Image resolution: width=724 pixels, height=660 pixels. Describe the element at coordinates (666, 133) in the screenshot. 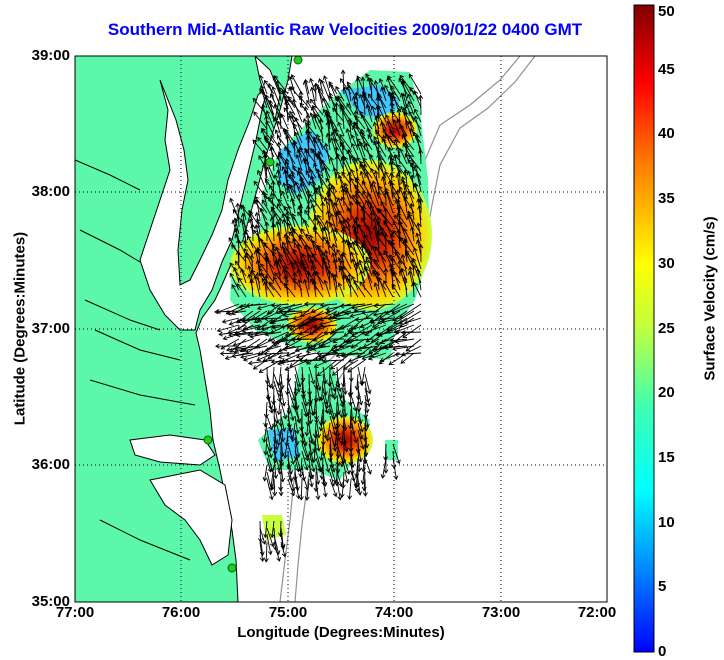

I see `colorbar-tick: 40` at that location.